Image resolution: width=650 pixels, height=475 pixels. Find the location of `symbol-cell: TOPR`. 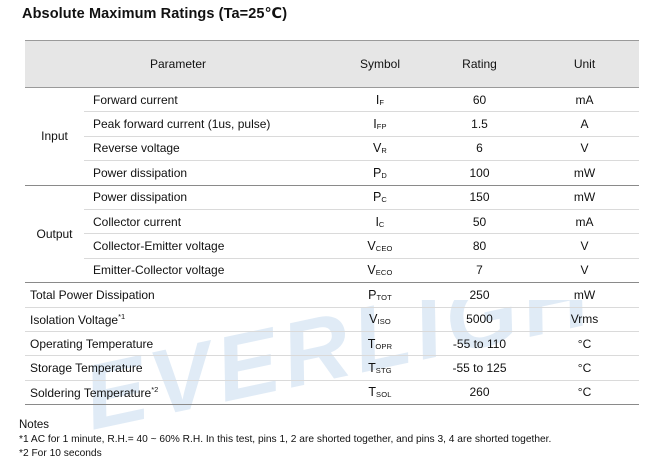

symbol-cell: TOPR is located at coordinates (380, 344).